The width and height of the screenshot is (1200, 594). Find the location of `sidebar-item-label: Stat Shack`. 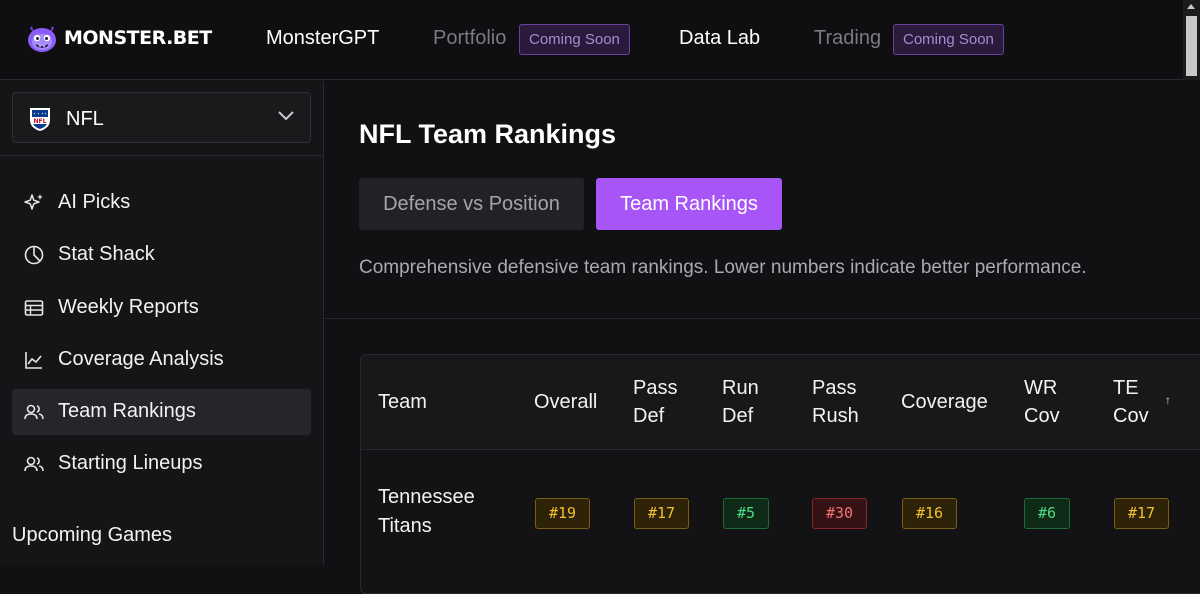

sidebar-item-label: Stat Shack is located at coordinates (106, 254).